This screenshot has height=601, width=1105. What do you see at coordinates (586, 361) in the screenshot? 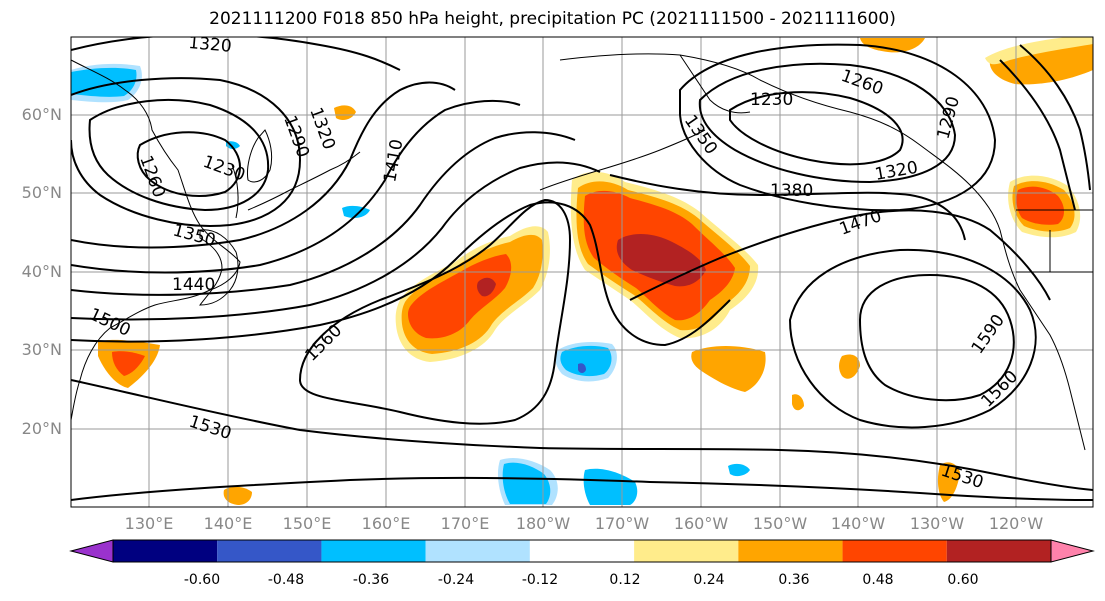
I see `precip-negative-central-blue` at bounding box center [586, 361].